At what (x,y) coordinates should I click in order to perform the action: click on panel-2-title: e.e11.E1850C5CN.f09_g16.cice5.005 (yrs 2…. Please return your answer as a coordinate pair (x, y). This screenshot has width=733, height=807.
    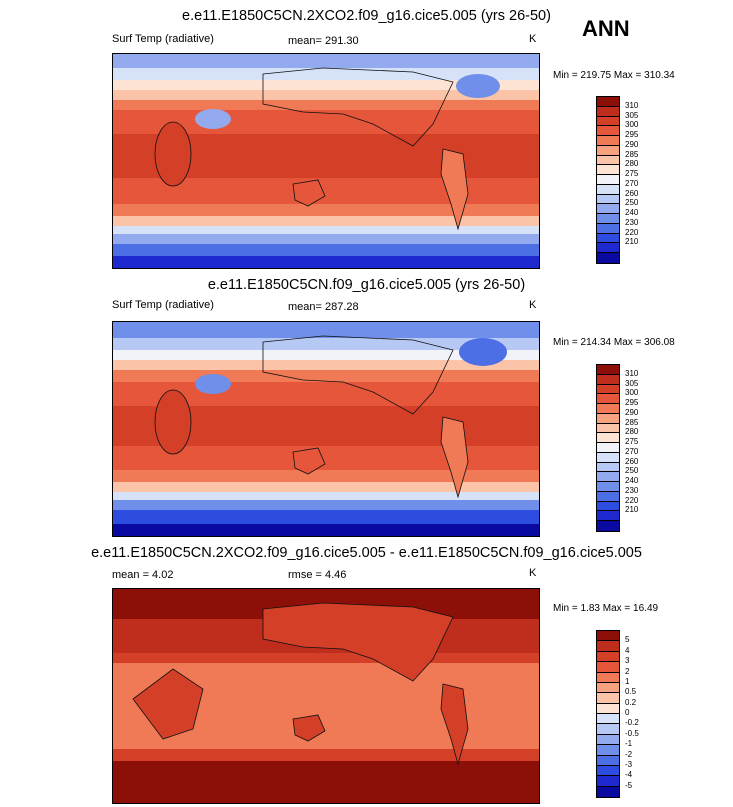
    Looking at the image, I should click on (366, 285).